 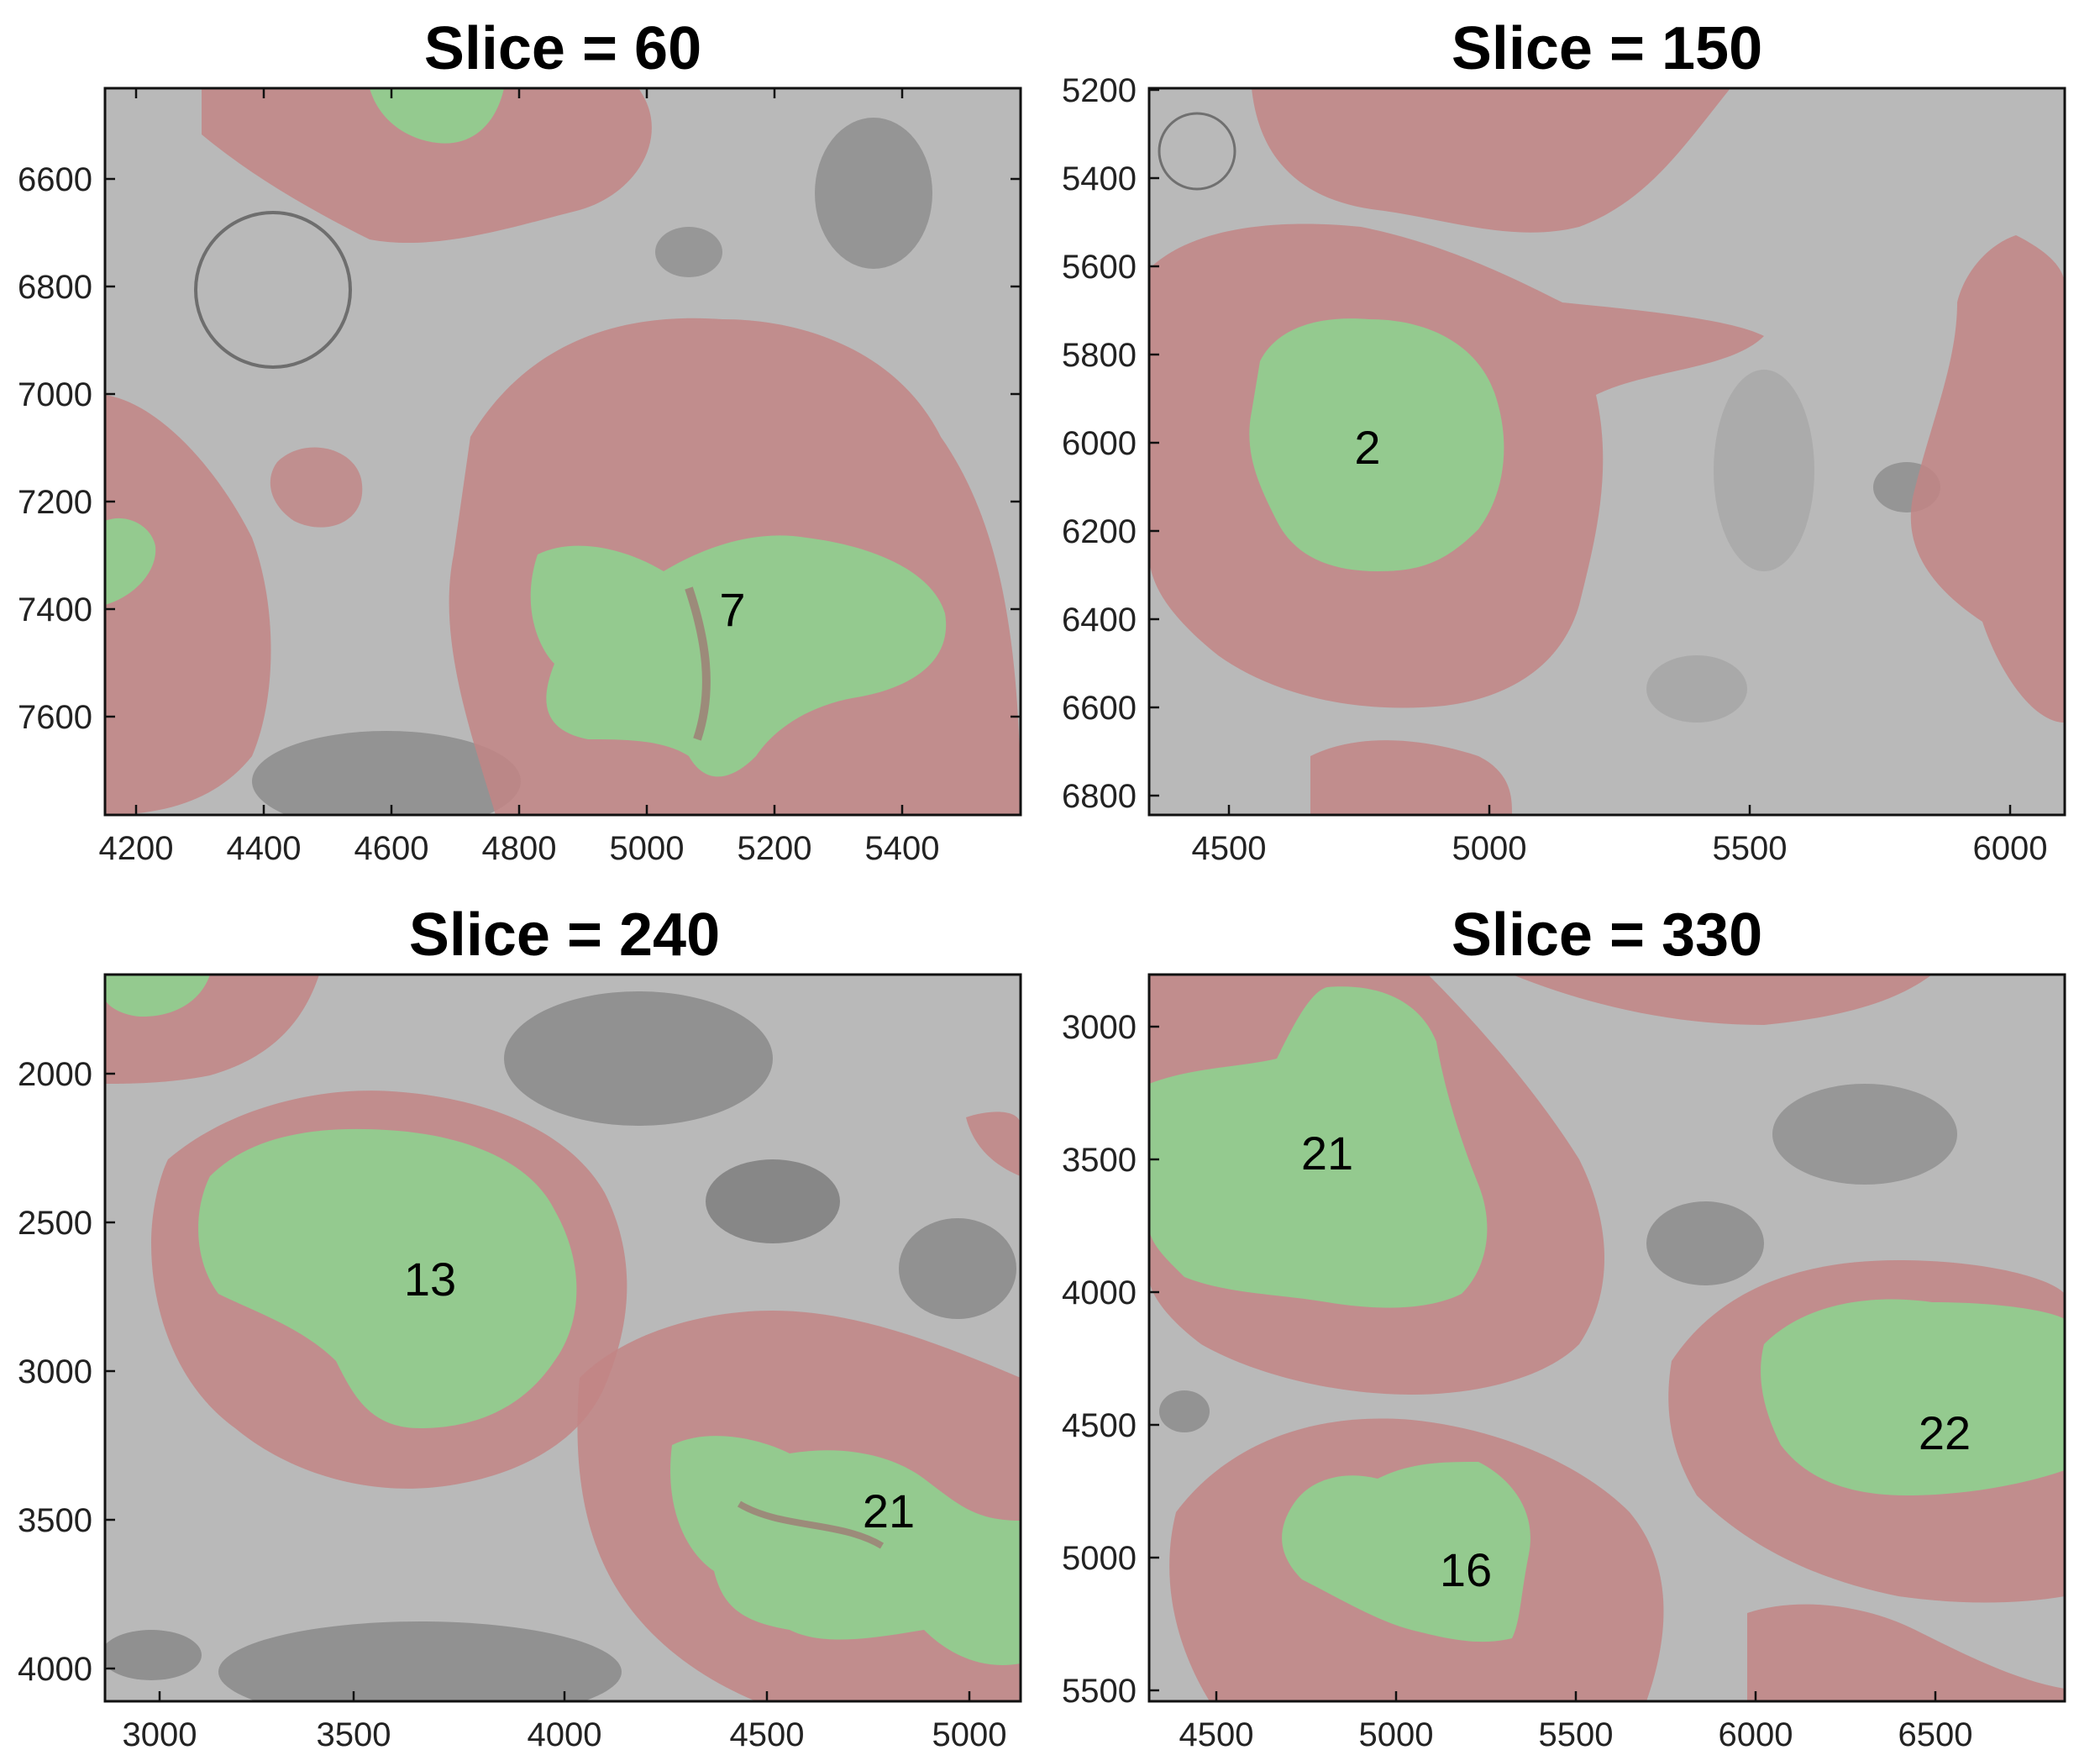 I want to click on cell-id-label: 2, so click(x=1367, y=448).